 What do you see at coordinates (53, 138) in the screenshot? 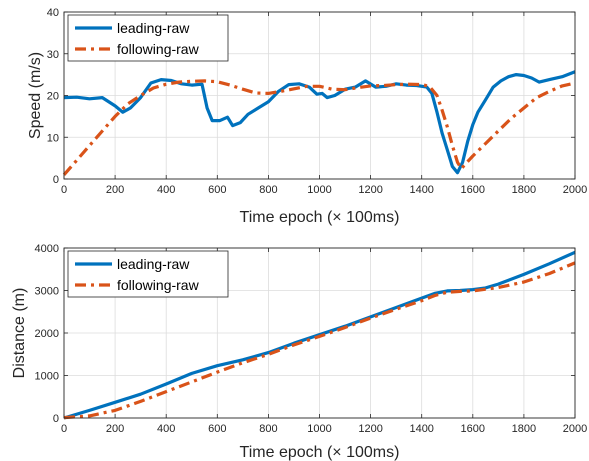
I see `y-tick-label: 10` at bounding box center [53, 138].